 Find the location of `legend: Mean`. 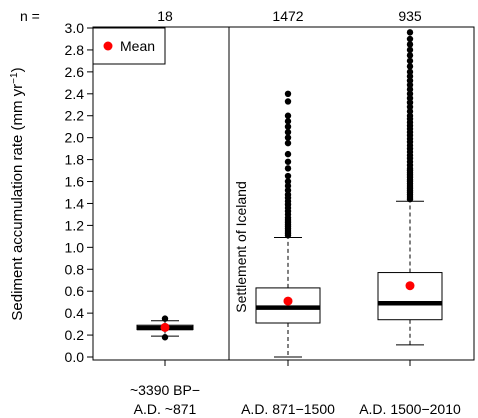

legend: Mean is located at coordinates (129, 46).